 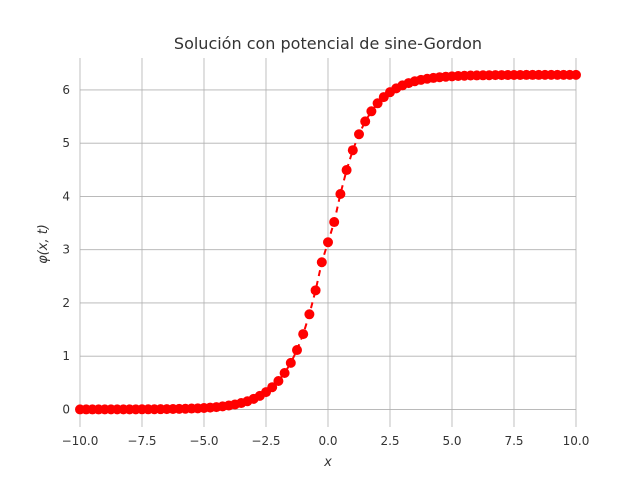 I want to click on y-tick-label: 3, so click(x=66, y=250).